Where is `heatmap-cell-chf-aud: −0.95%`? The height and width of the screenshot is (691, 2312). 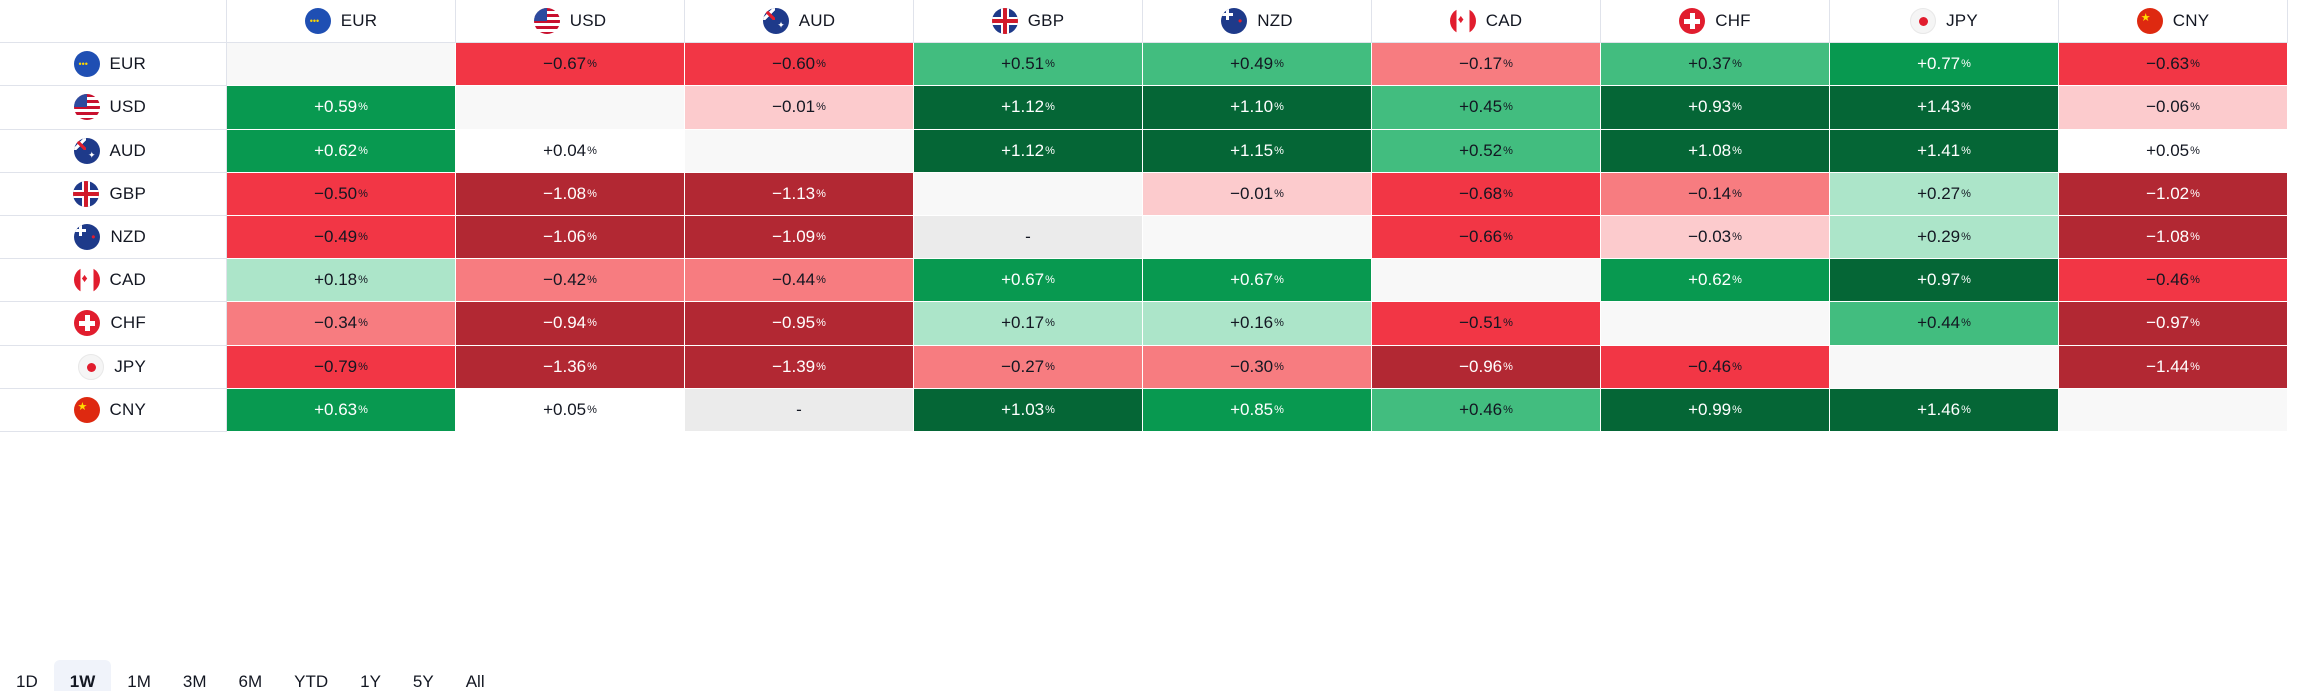 heatmap-cell-chf-aud: −0.95% is located at coordinates (799, 324).